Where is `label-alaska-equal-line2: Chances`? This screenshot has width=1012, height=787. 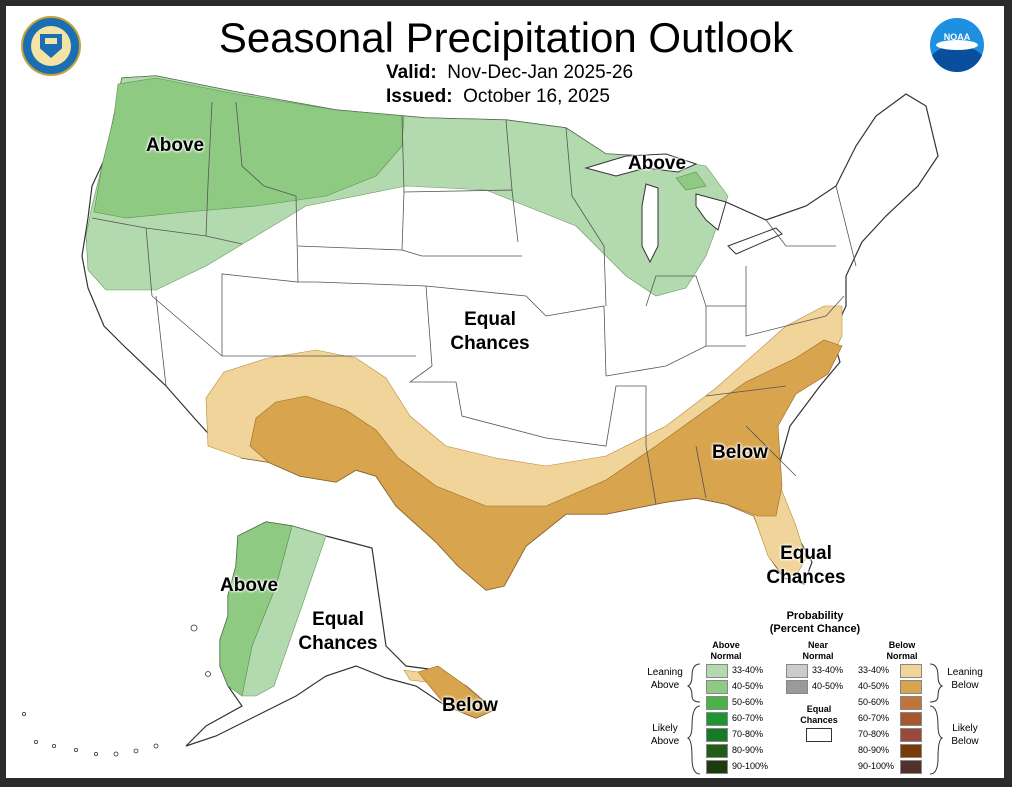
label-alaska-equal-line2: Chances is located at coordinates (338, 643).